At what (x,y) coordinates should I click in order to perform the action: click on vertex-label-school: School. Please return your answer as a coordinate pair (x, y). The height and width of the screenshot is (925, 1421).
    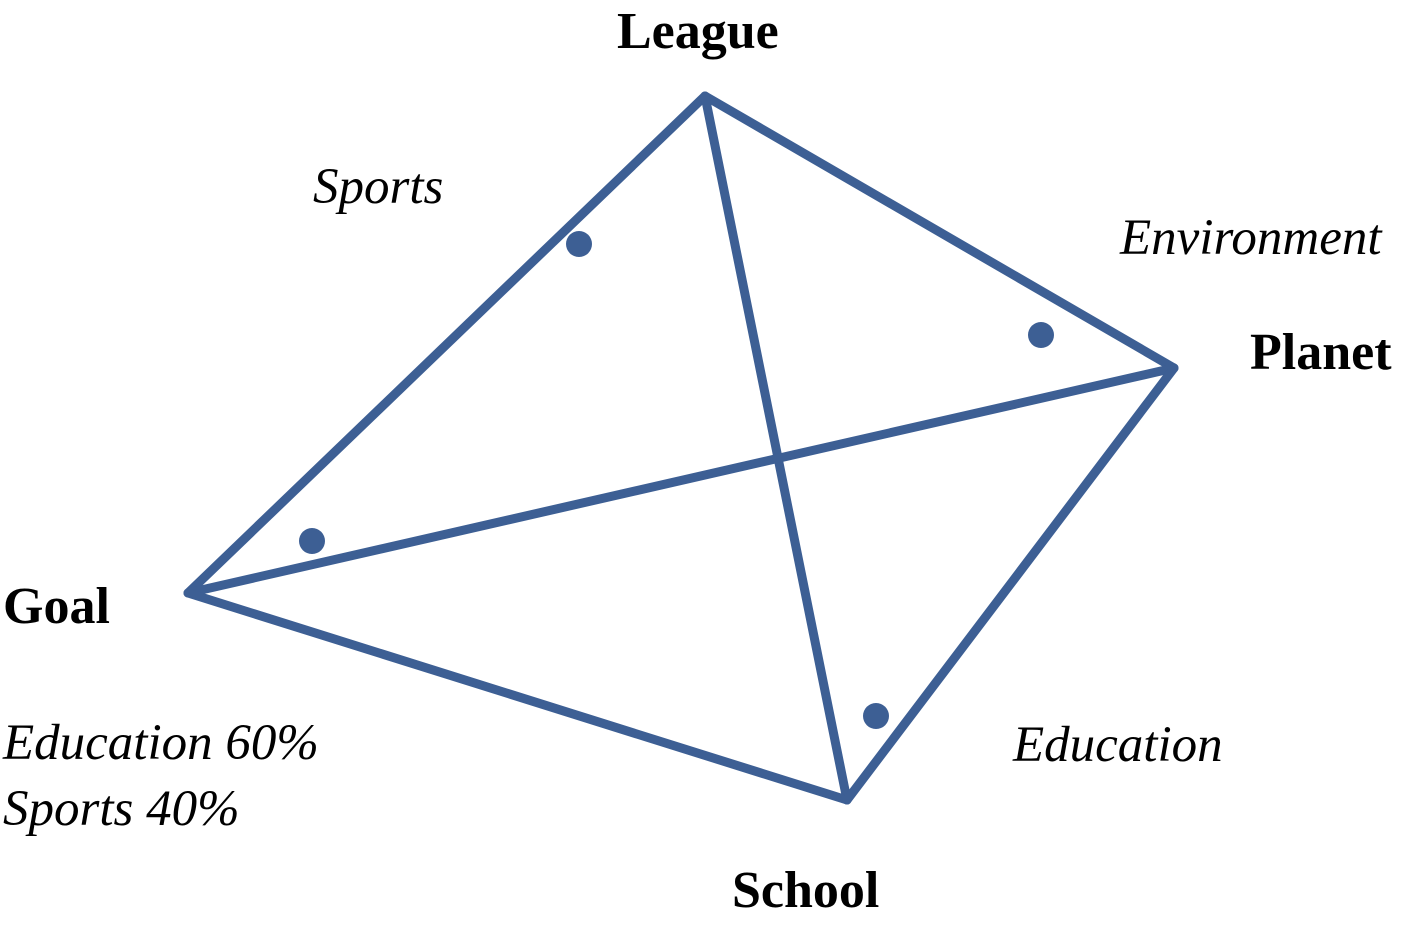
    Looking at the image, I should click on (805, 890).